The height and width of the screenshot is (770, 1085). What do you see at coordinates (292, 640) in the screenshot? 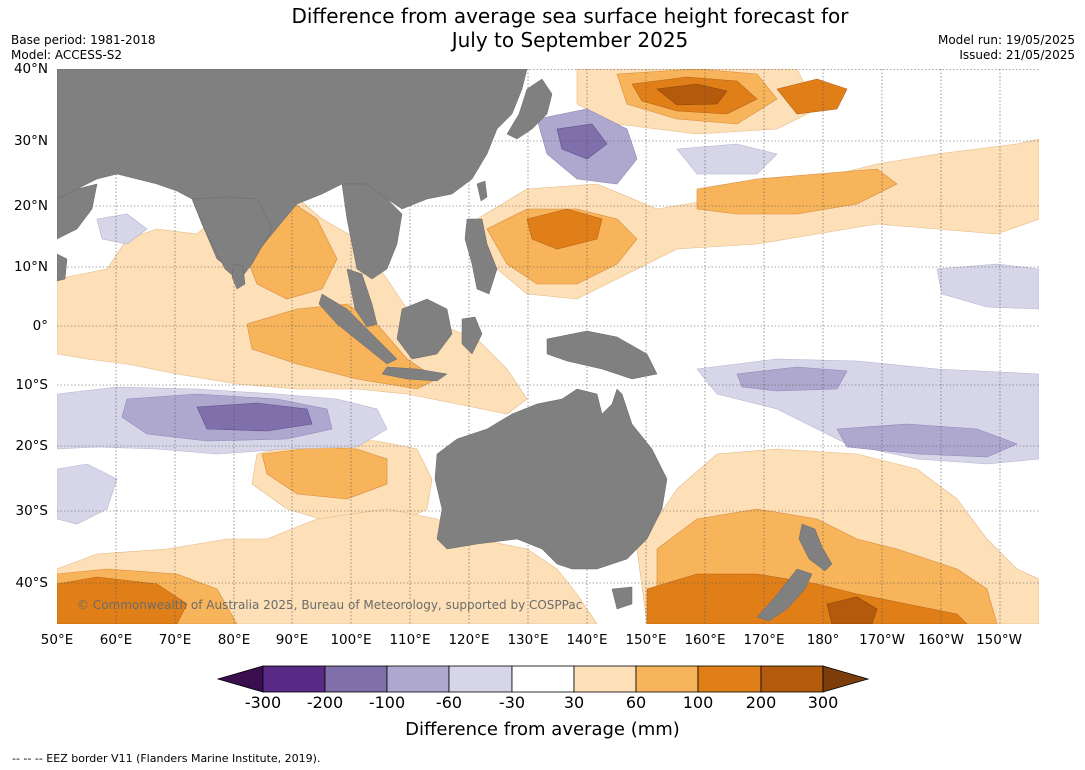
I see `lon-label-90e: 90°E` at bounding box center [292, 640].